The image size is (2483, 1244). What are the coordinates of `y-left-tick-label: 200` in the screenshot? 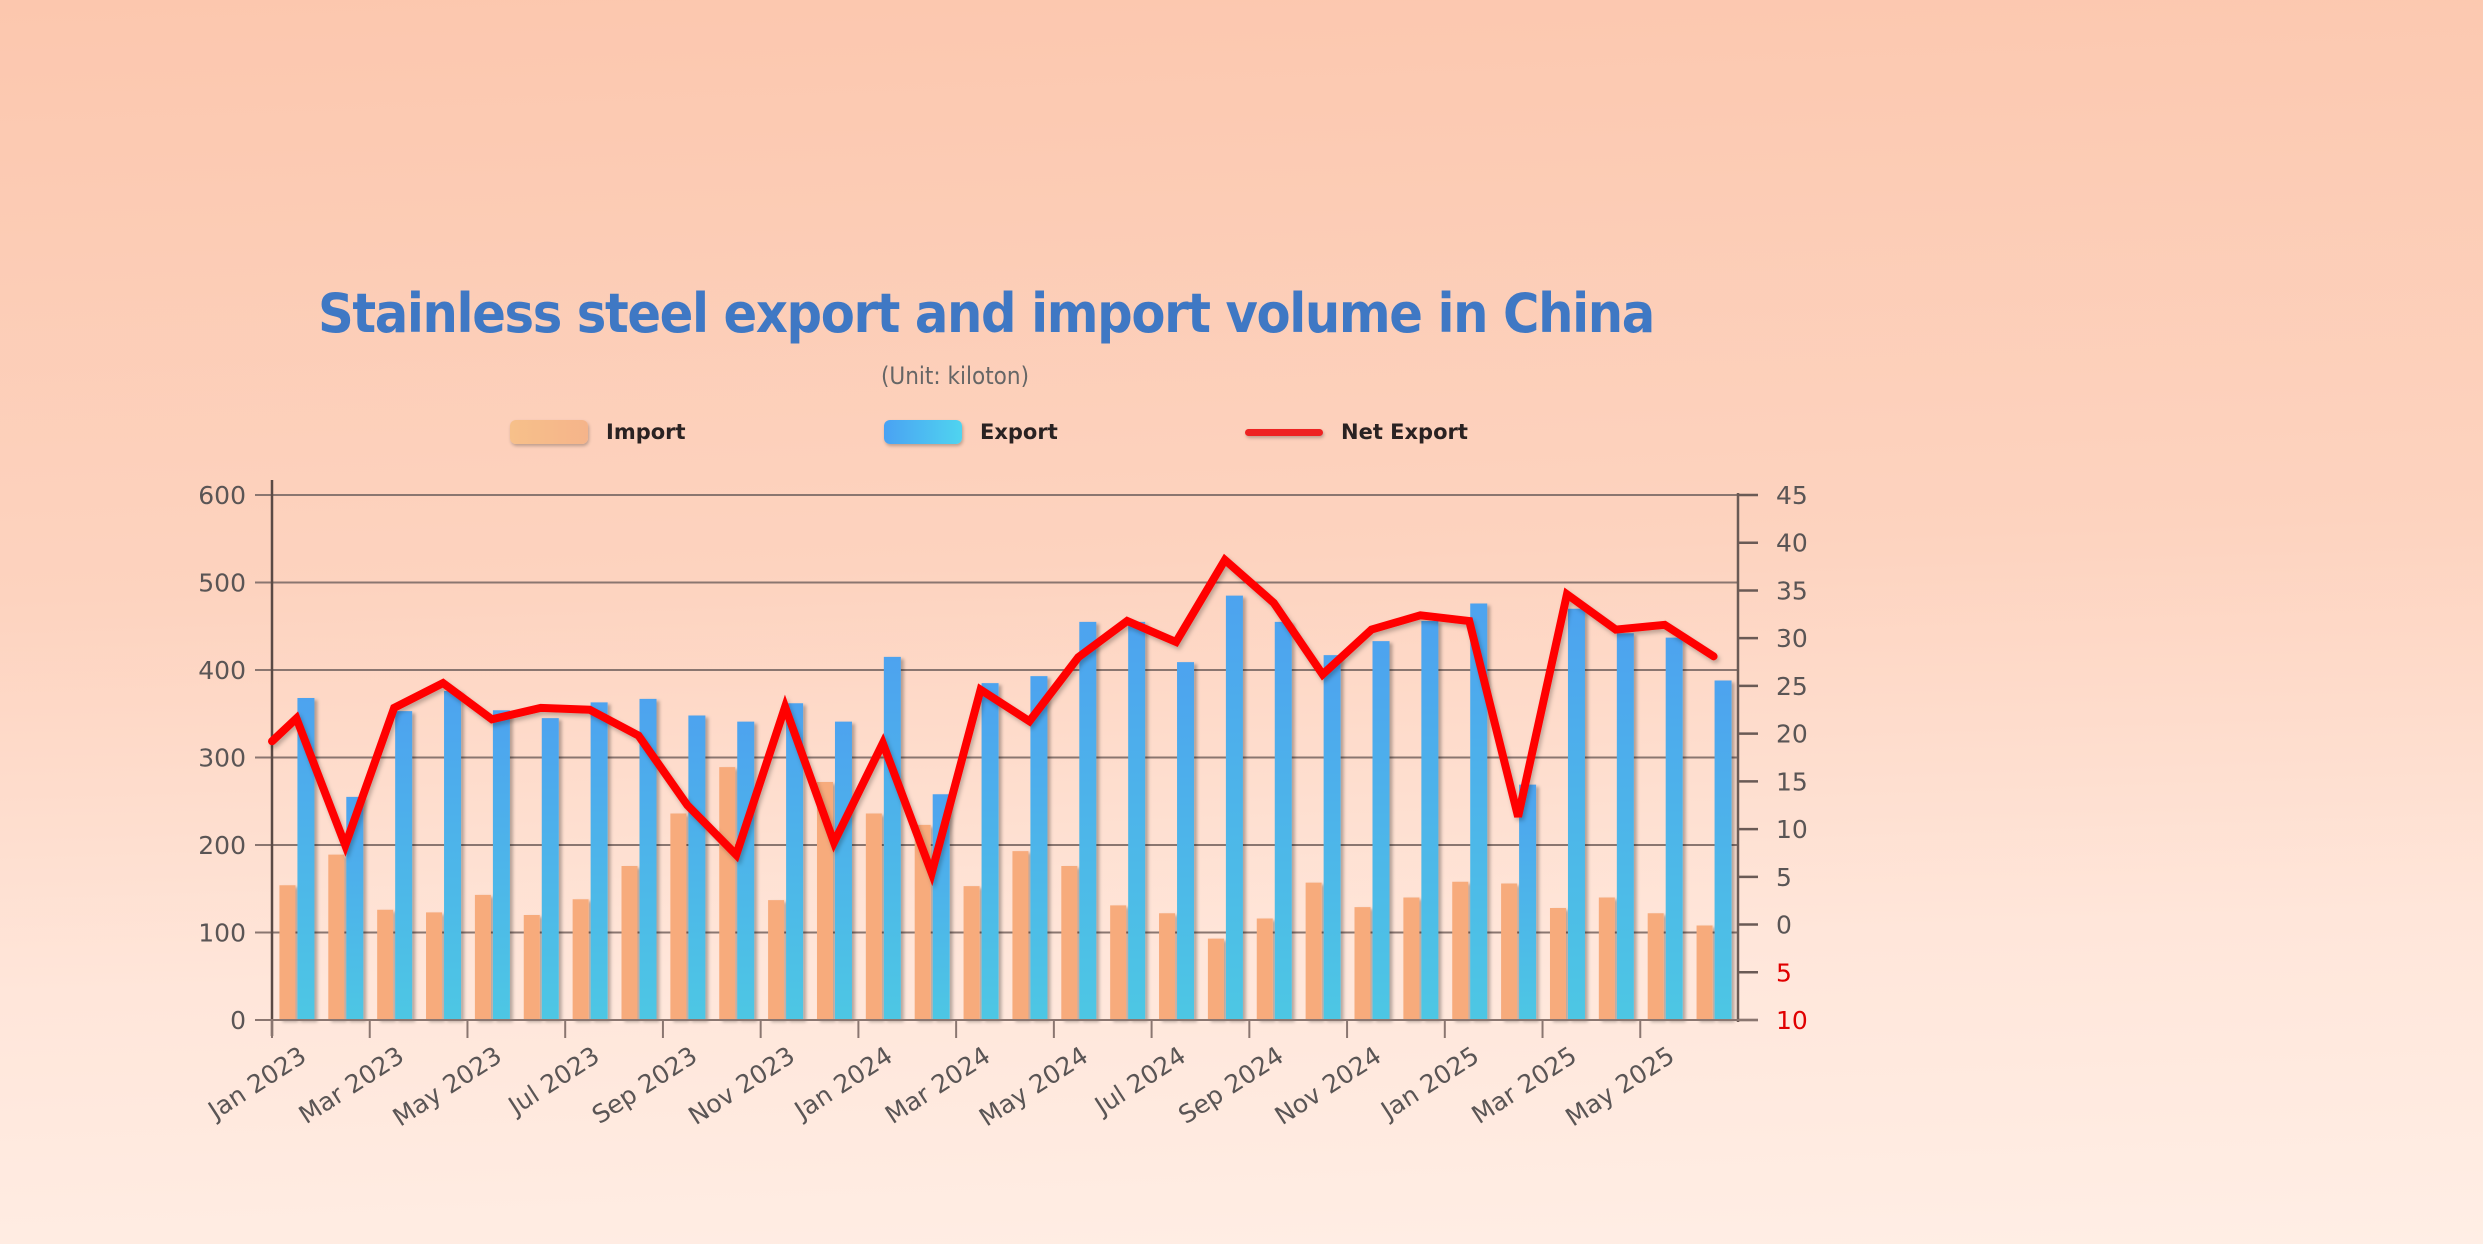 It's located at (222, 845).